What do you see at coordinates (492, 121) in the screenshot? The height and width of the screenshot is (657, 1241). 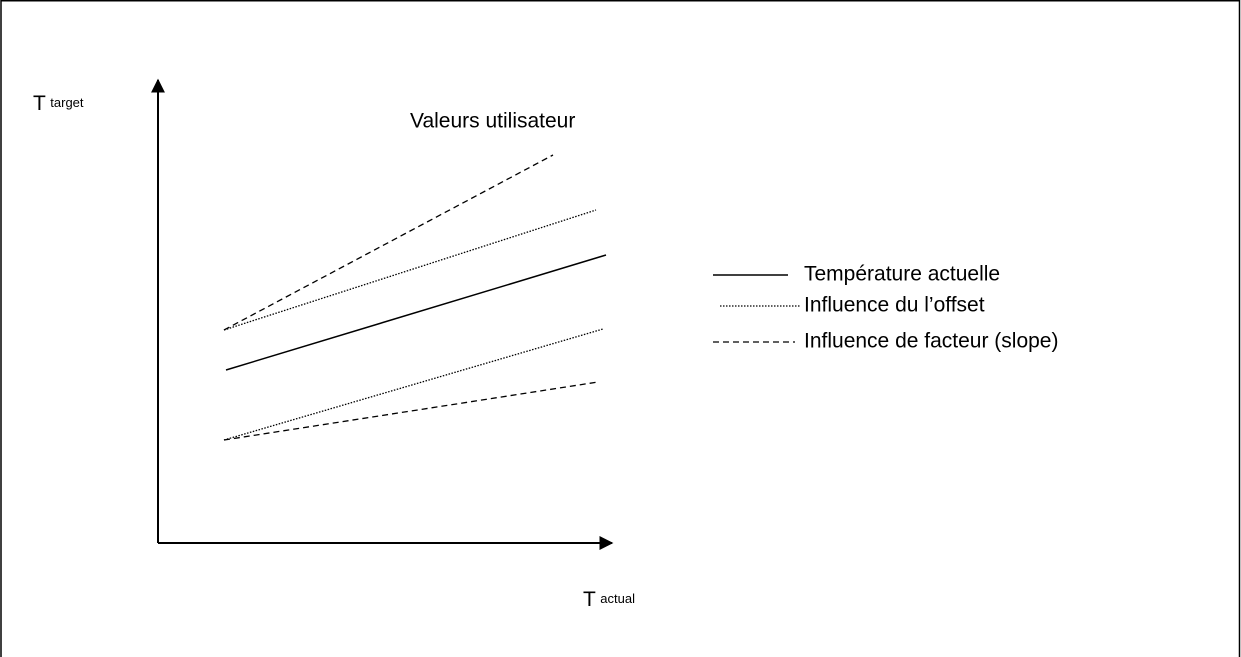 I see `title: Valeurs utilisateur` at bounding box center [492, 121].